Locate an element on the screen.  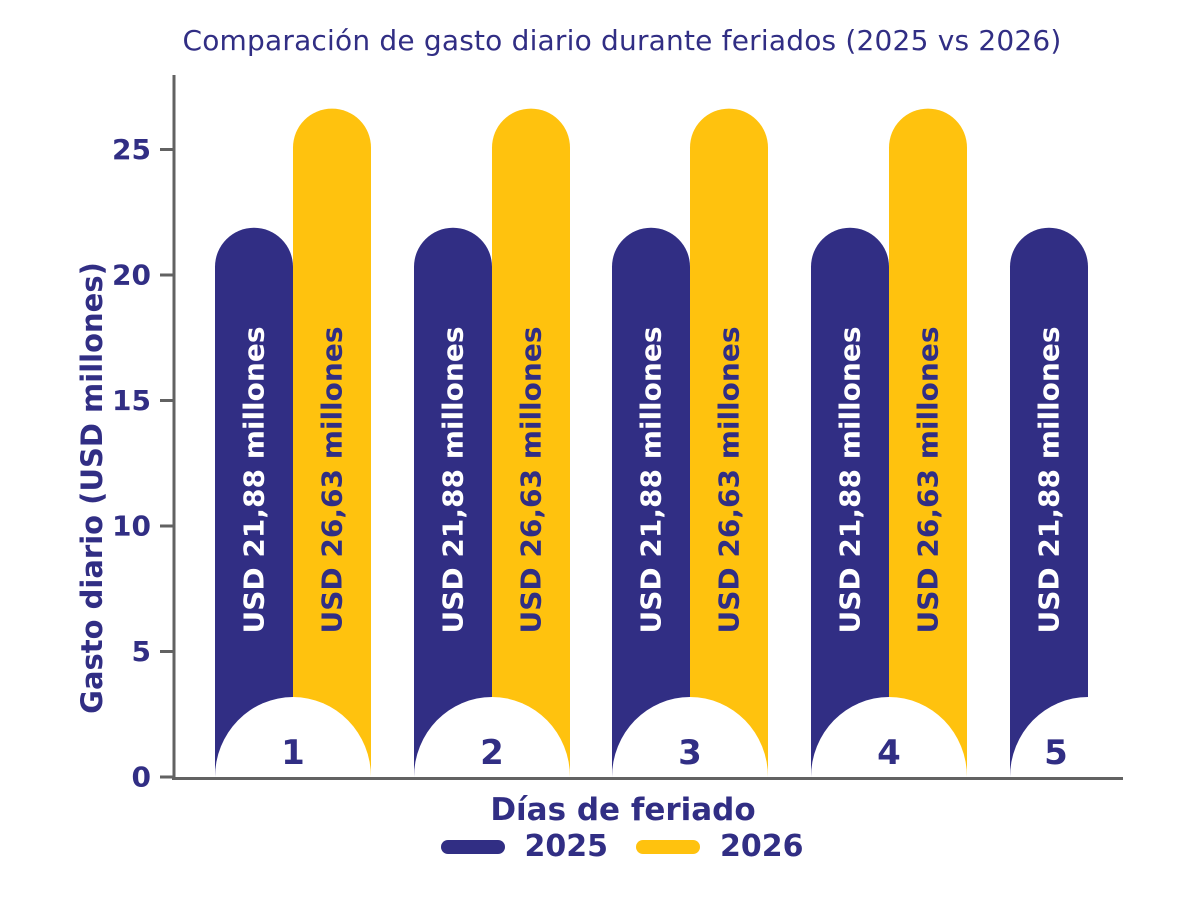
bar-value-label-2025-day-3: USD 21,88 millones is located at coordinates (651, 479).